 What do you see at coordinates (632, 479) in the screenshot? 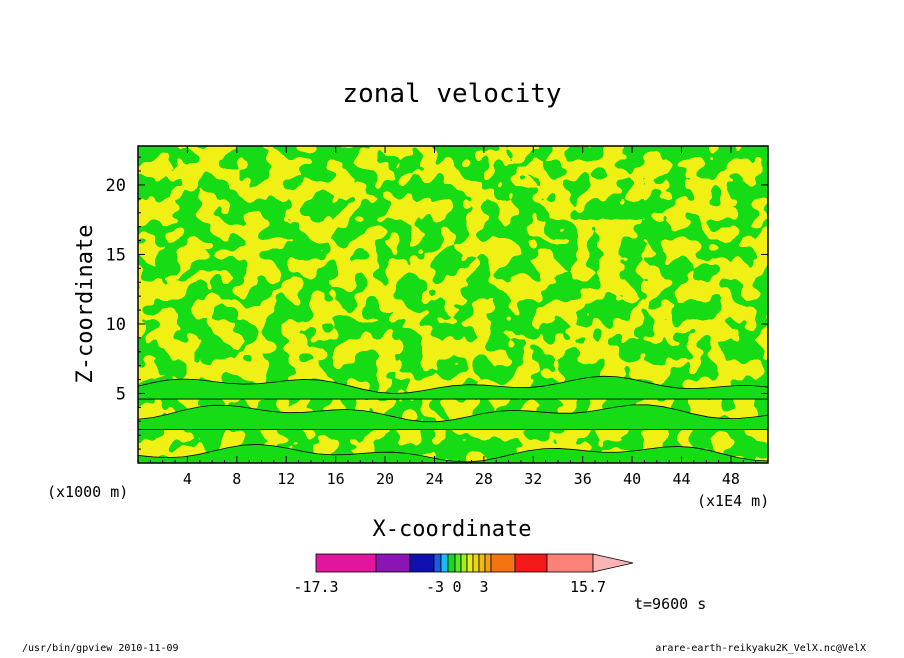
I see `x-tick-label: 40` at bounding box center [632, 479].